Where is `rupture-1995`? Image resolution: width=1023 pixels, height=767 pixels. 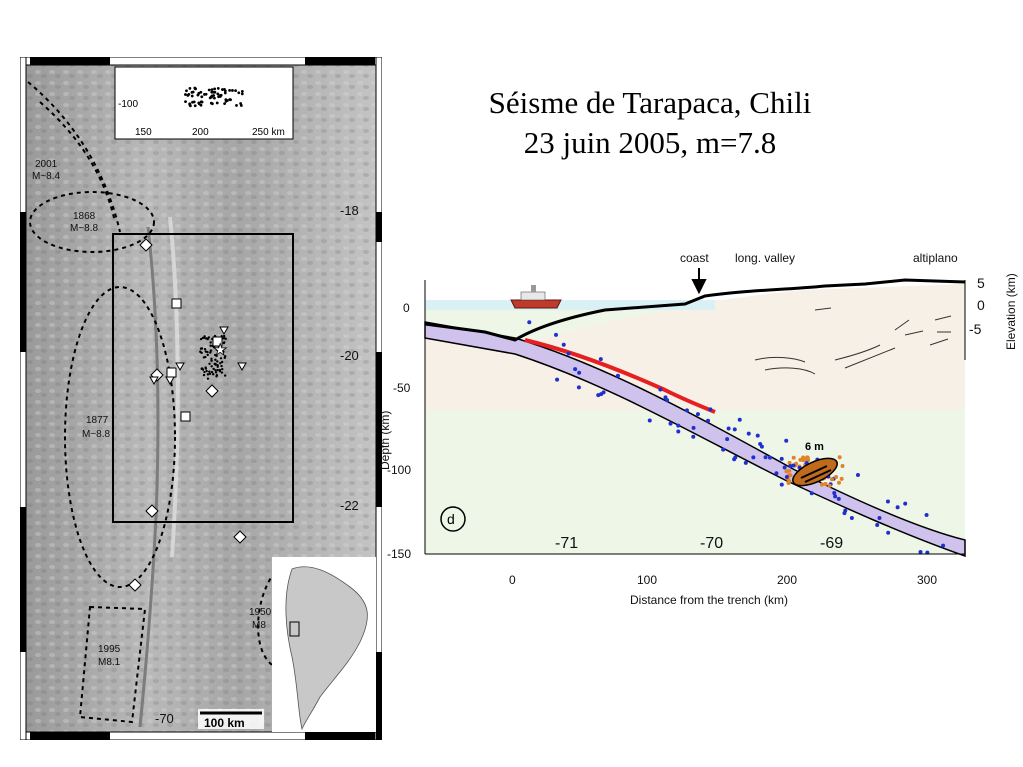
rupture-1995 is located at coordinates (112, 664).